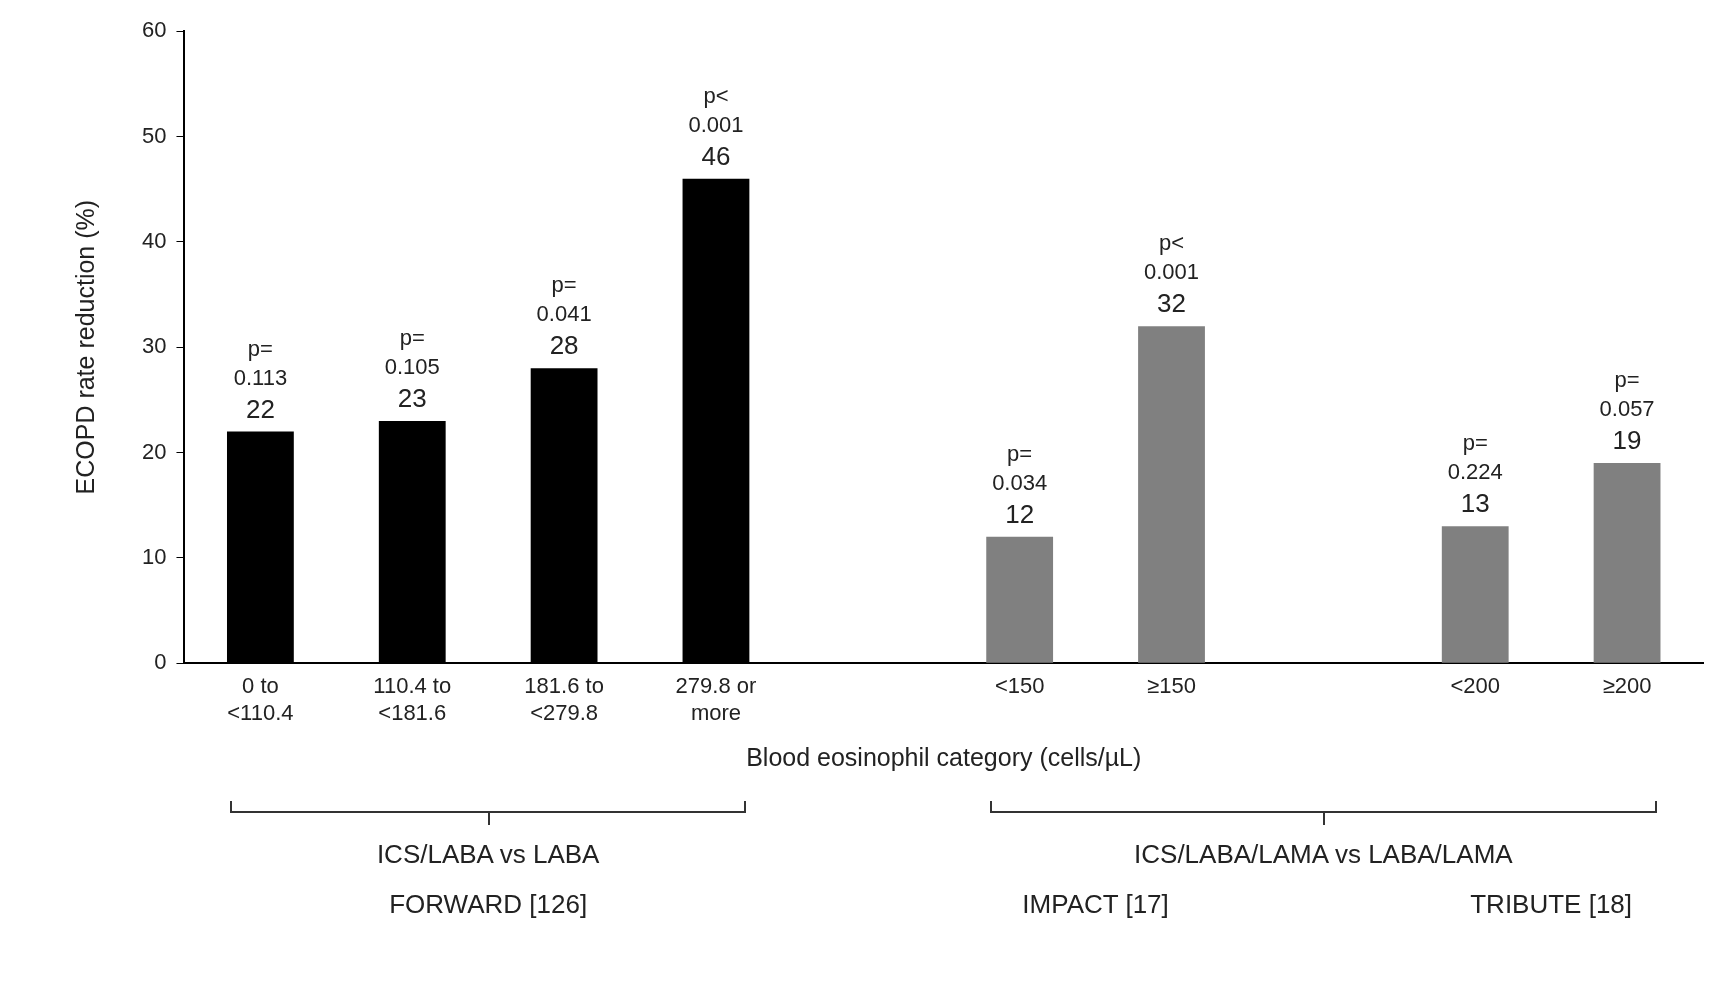  Describe the element at coordinates (154, 240) in the screenshot. I see `y-tick-label: 40` at that location.